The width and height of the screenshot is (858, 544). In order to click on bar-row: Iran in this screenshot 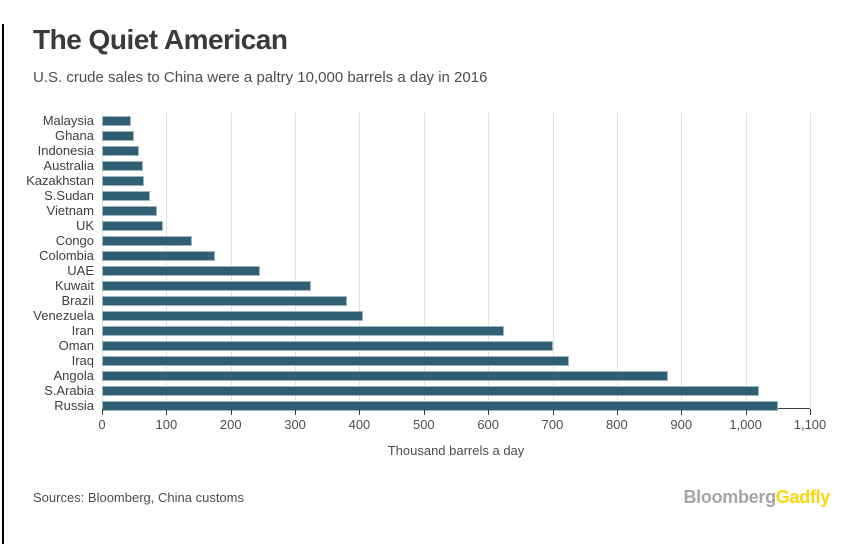, I will do `click(405, 330)`.